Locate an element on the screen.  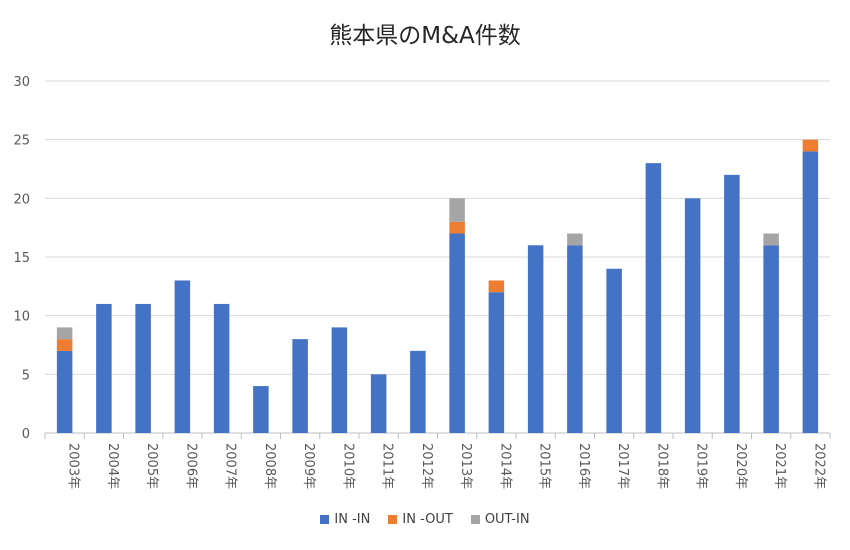
y-axis-ticks: 0 5 10 15 20 25 30 is located at coordinates (21, 258).